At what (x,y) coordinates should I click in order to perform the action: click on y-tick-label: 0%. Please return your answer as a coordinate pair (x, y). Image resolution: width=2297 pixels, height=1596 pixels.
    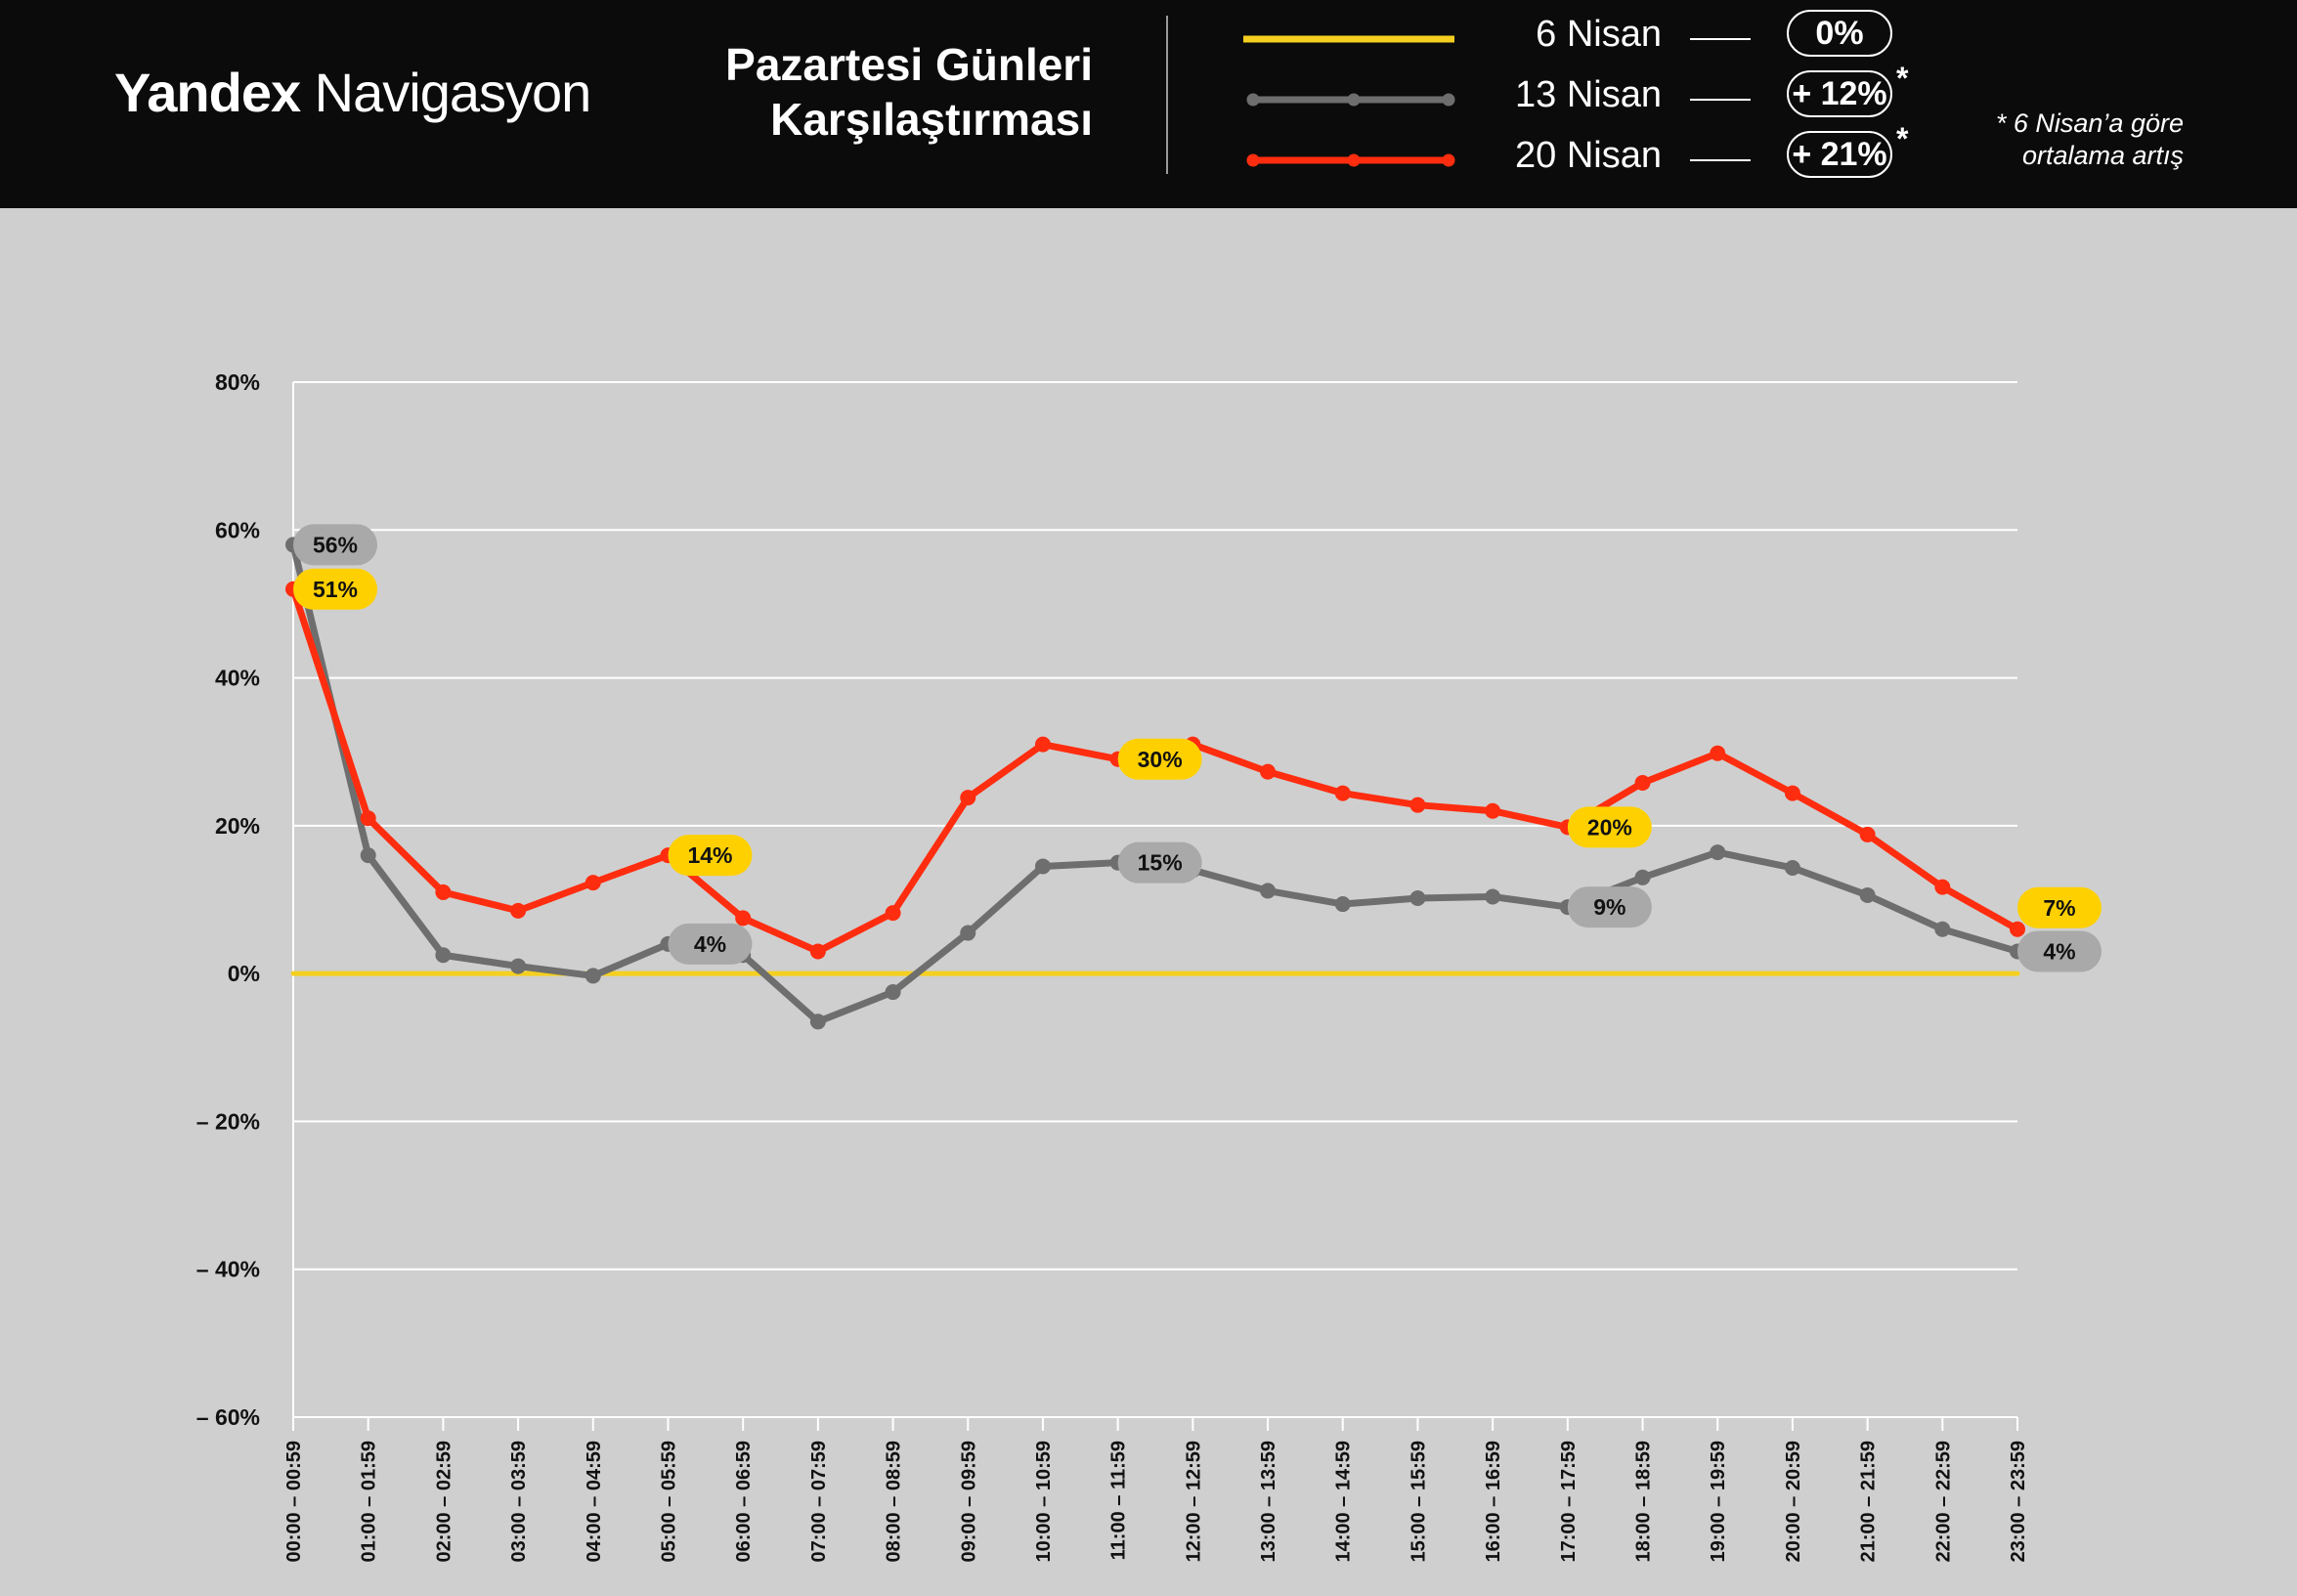
    Looking at the image, I should click on (244, 973).